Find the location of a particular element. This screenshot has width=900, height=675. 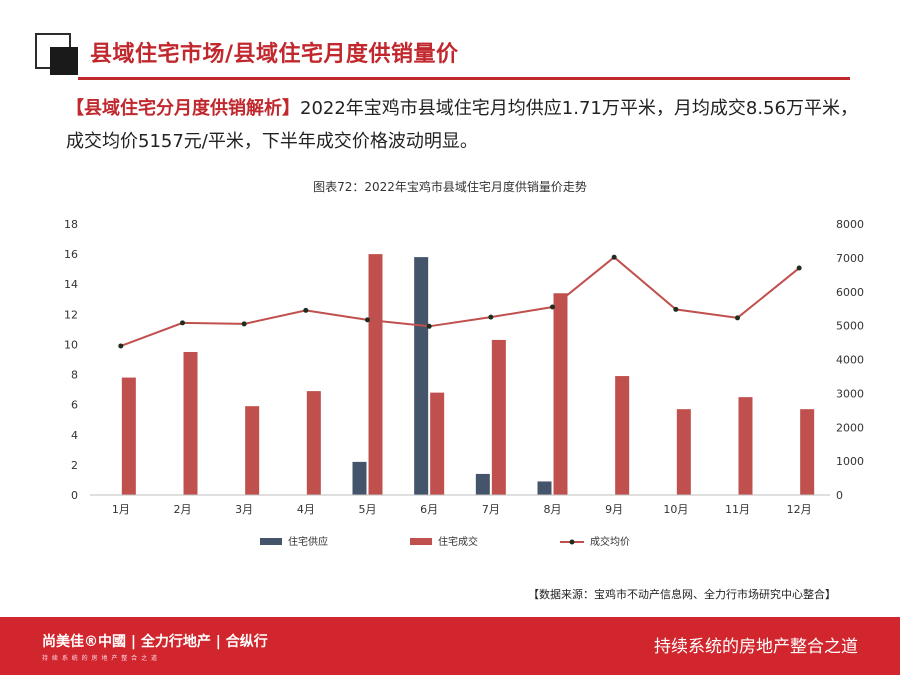

header-logo-square-fill is located at coordinates (64, 61).